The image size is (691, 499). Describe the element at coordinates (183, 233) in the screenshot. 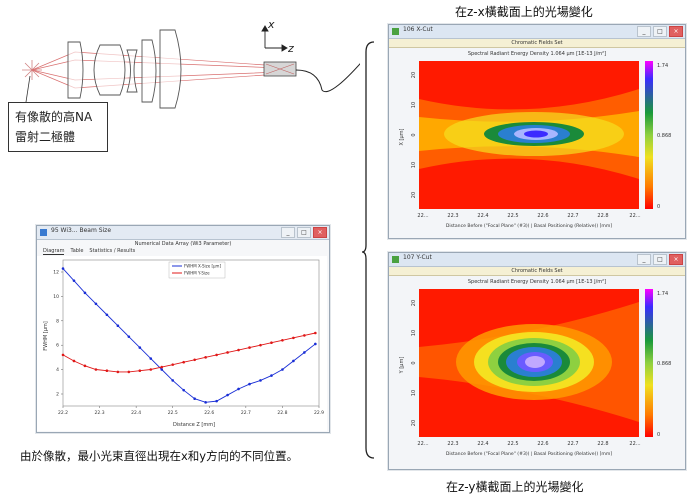

I see `beam-size-titlebar: 95 Wi3... Beam Size _ □ ×` at that location.